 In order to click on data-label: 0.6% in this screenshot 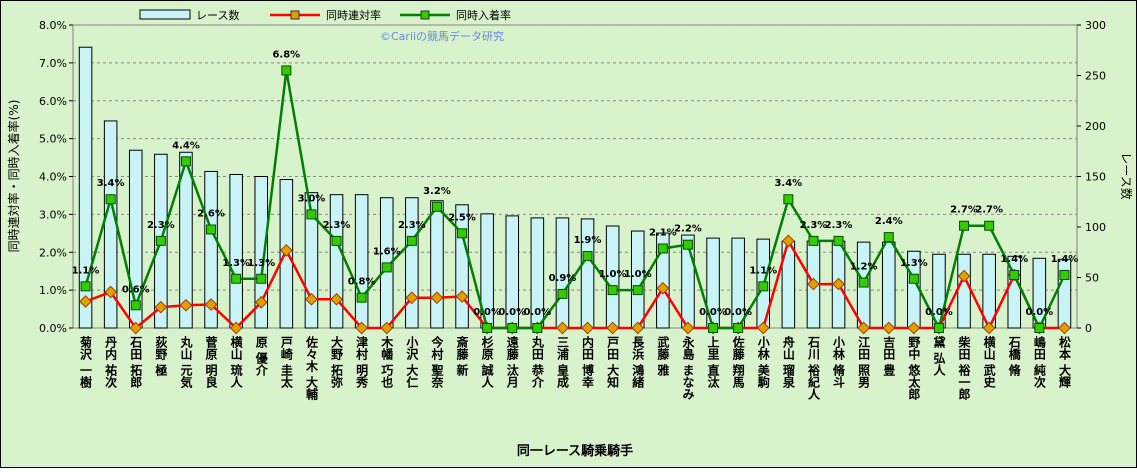, I will do `click(136, 289)`.